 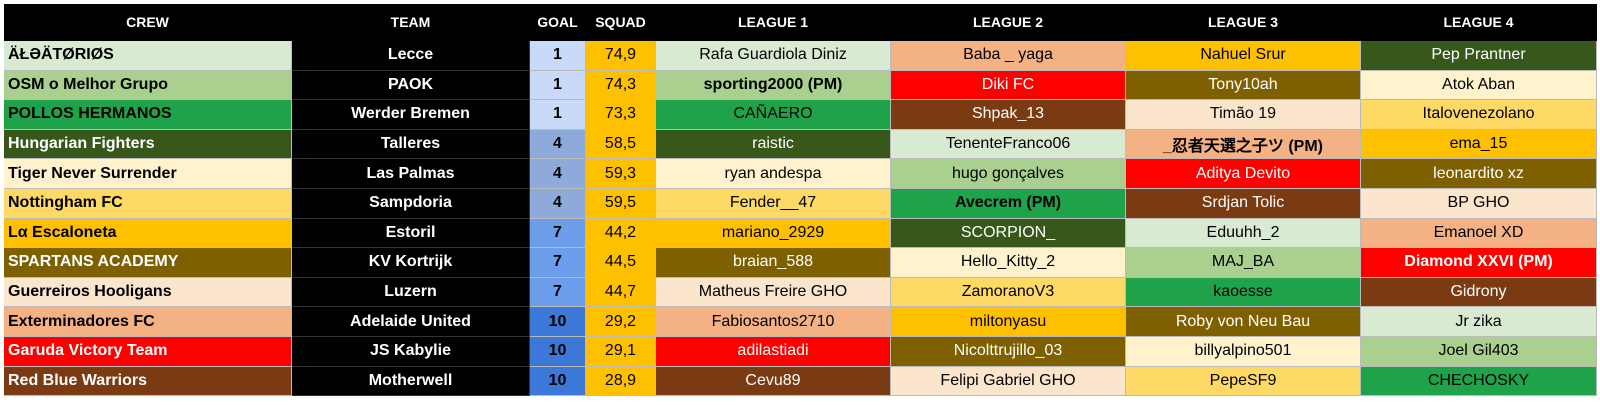 What do you see at coordinates (773, 85) in the screenshot?
I see `league-player: sporting2000 (PM)` at bounding box center [773, 85].